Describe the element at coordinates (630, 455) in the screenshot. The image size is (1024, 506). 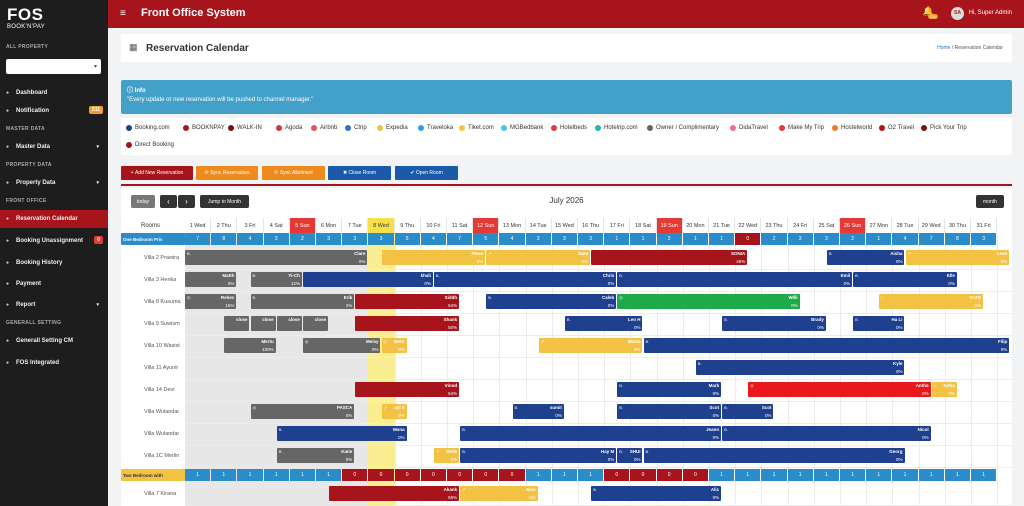
I see `booking-bar: B. SHUI 0%` at that location.